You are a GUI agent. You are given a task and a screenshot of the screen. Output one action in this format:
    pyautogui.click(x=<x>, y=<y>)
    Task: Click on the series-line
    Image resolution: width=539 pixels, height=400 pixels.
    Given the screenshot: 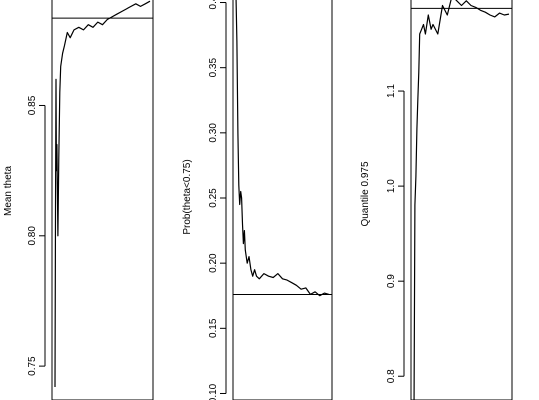 What is the action you would take?
    pyautogui.click(x=282, y=148)
    